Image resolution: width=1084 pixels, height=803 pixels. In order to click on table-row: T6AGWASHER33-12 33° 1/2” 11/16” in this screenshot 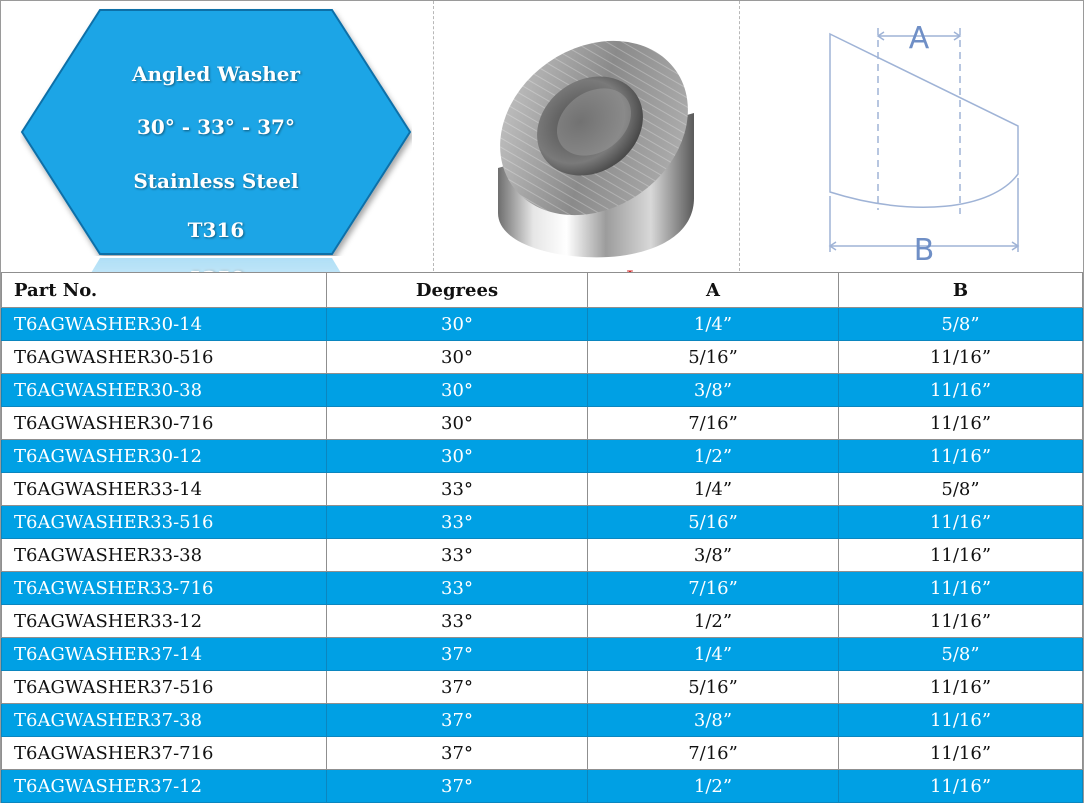, I will do `click(542, 621)`.